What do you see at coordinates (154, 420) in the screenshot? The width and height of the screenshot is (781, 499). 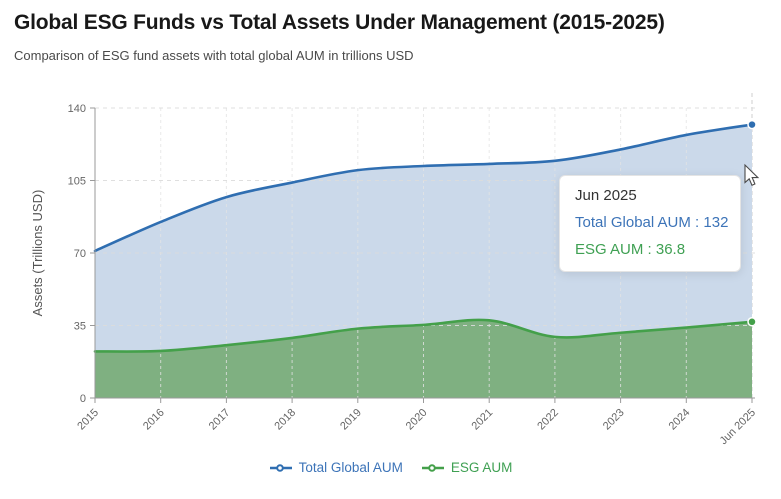 I see `x-tick-label: 2016` at bounding box center [154, 420].